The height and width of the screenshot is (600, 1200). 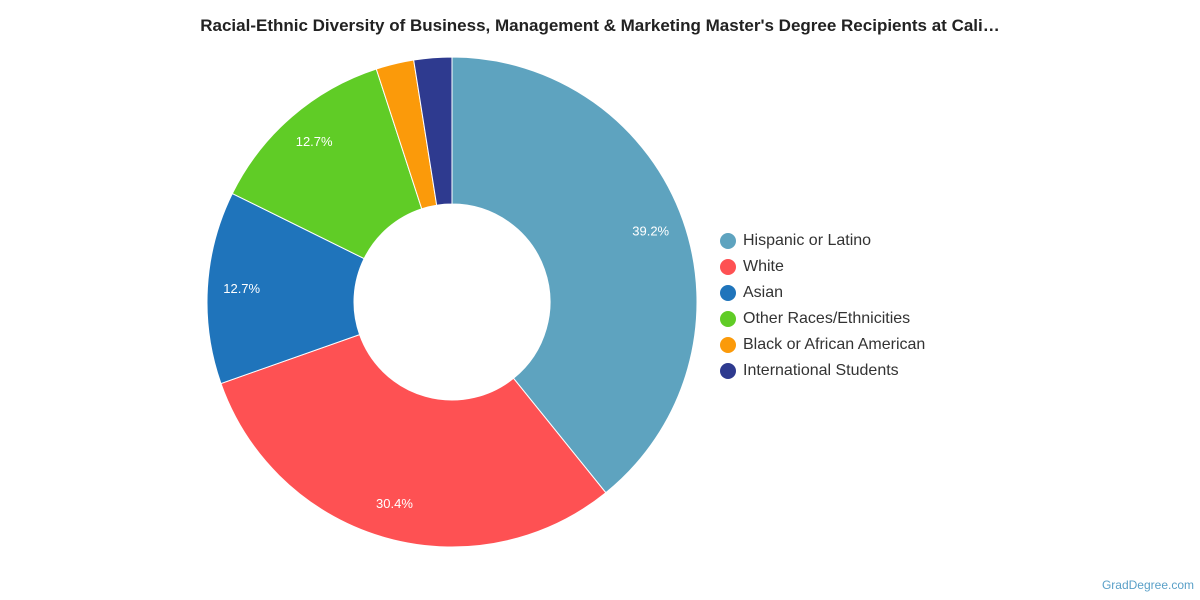 I want to click on legend-item-asian: Asian, so click(x=822, y=293).